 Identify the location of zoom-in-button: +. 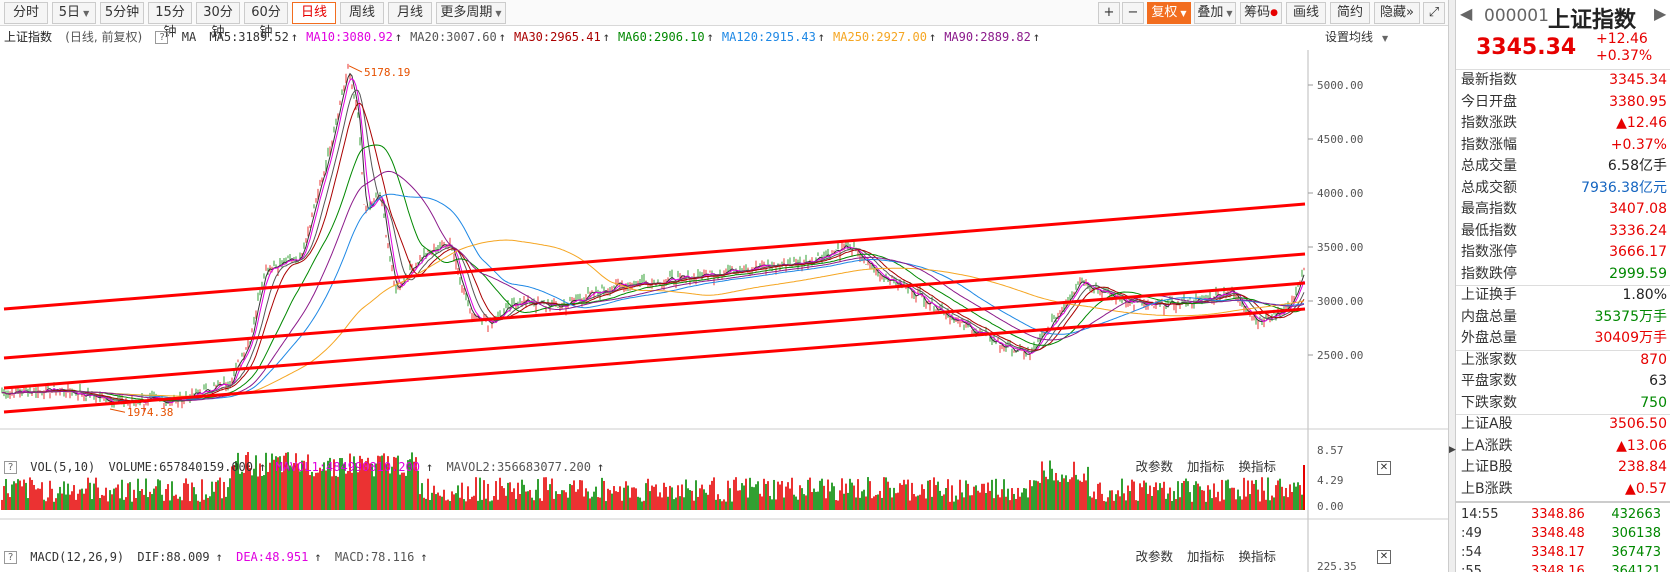
(1109, 13).